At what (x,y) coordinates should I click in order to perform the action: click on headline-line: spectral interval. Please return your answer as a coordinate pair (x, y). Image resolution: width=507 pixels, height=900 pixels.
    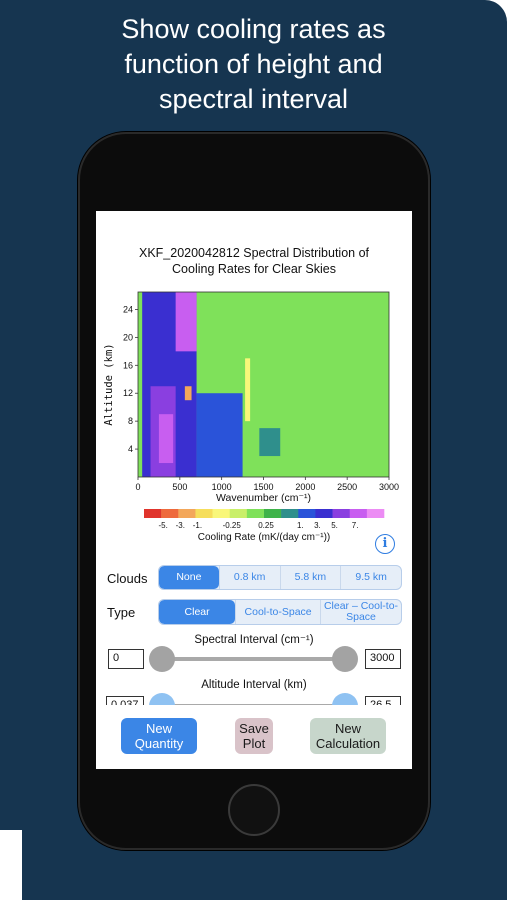
    Looking at the image, I should click on (253, 99).